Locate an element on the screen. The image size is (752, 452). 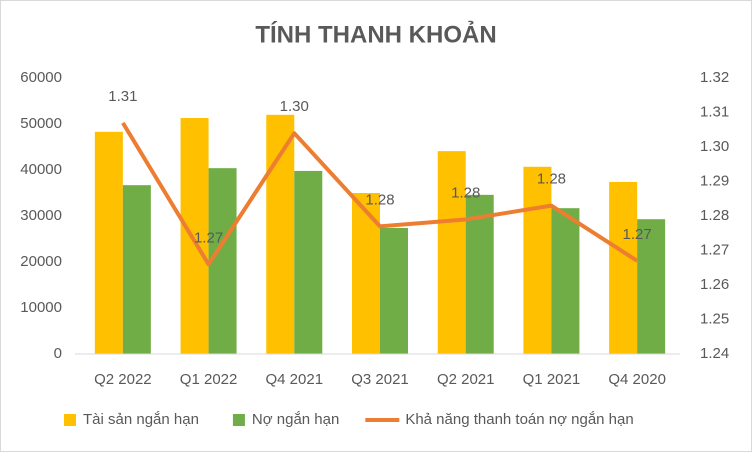
y2-tick-label: 1.24 is located at coordinates (714, 353).